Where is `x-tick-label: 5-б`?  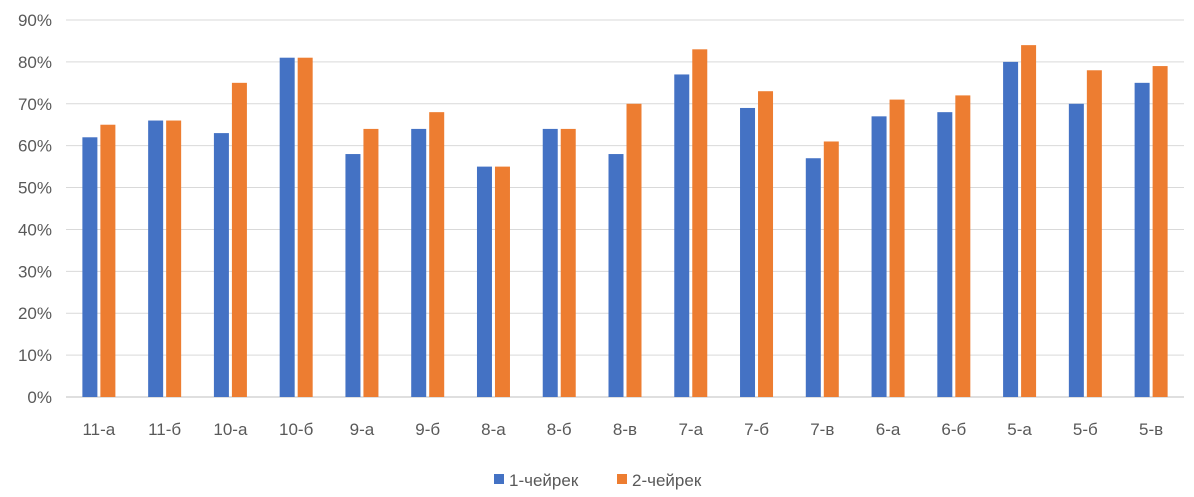
x-tick-label: 5-б is located at coordinates (1085, 429).